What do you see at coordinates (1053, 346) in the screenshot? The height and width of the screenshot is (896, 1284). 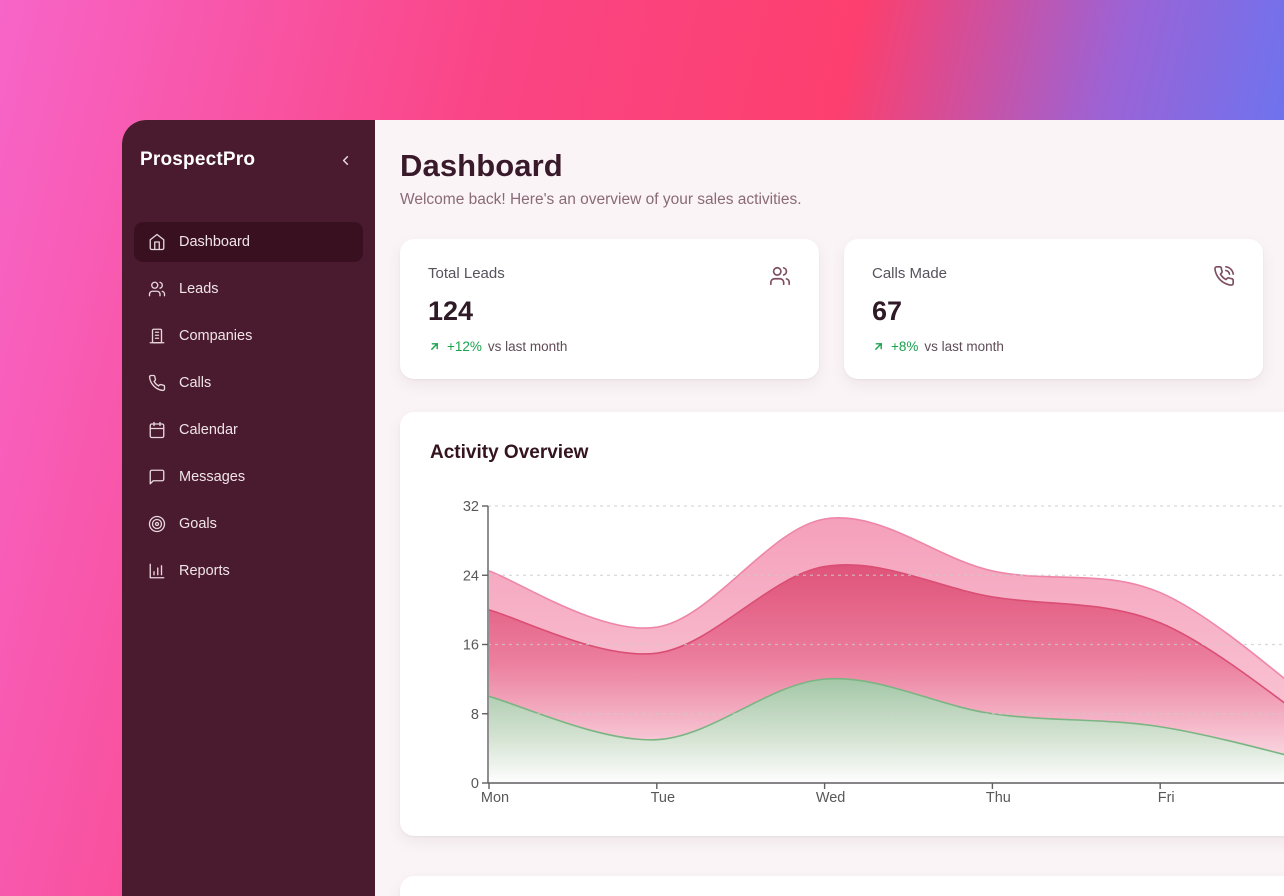 I see `stat-trend: +8% vs last month` at bounding box center [1053, 346].